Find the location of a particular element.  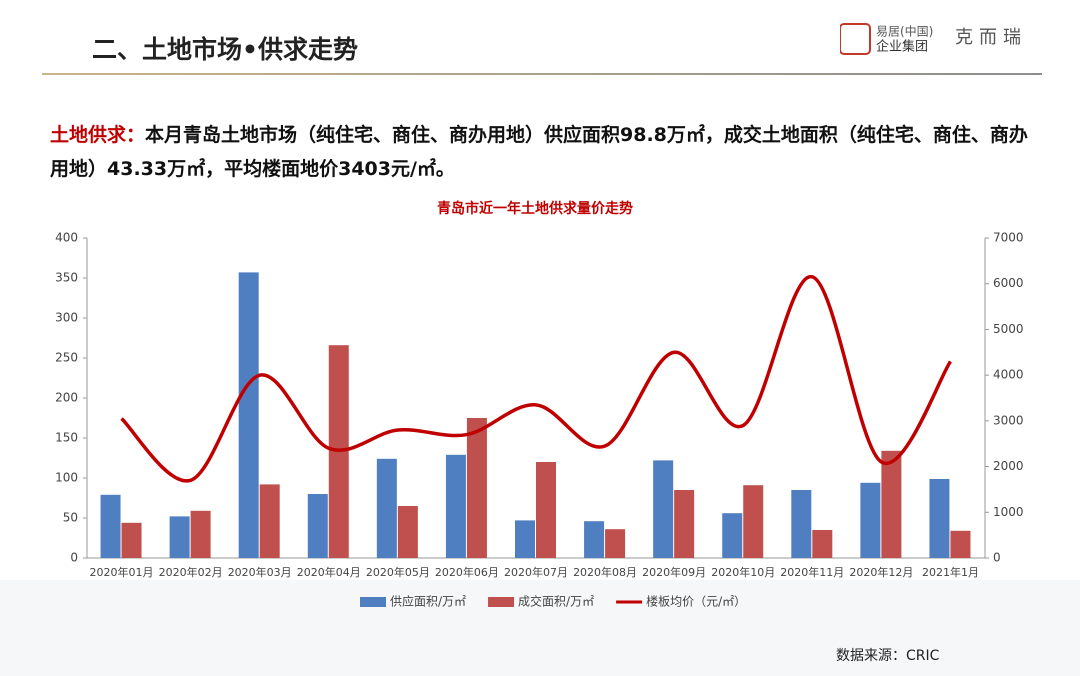

x-tick-label: 2020年05月 is located at coordinates (398, 572).